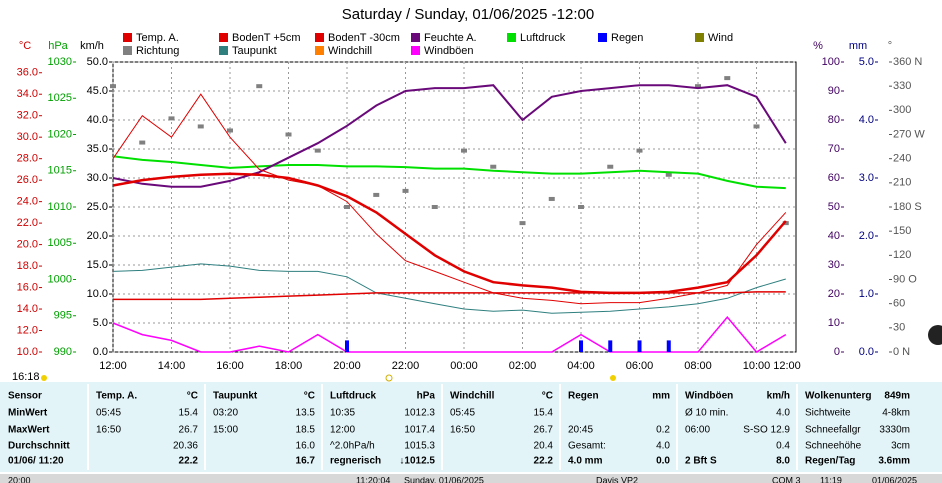 This screenshot has width=942, height=483. I want to click on y-tick-label: 10.0, so click(27, 352).